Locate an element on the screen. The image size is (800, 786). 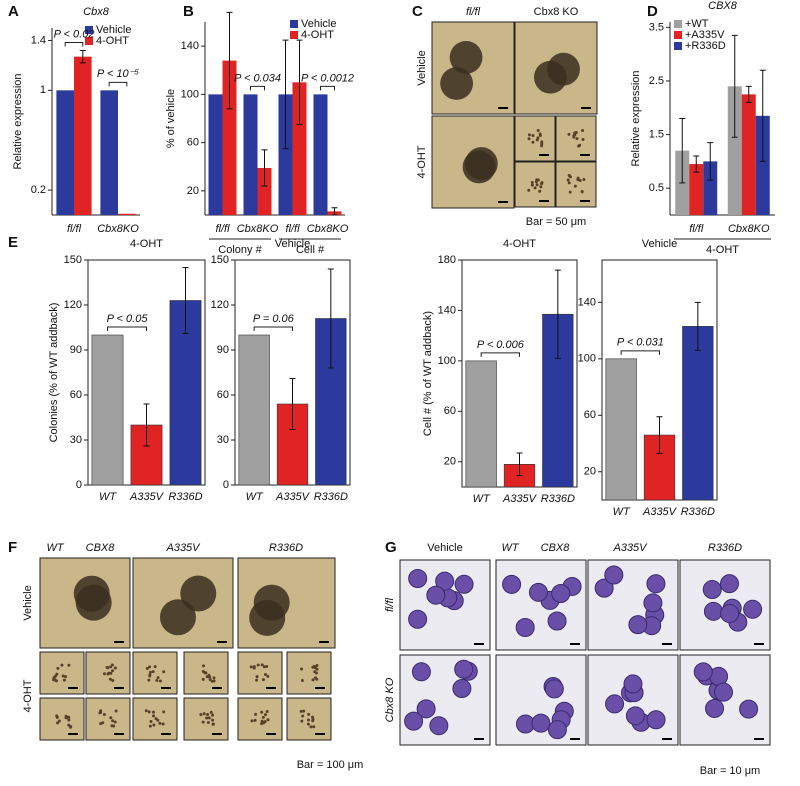
chart-title: Vehicle is located at coordinates (659, 244).